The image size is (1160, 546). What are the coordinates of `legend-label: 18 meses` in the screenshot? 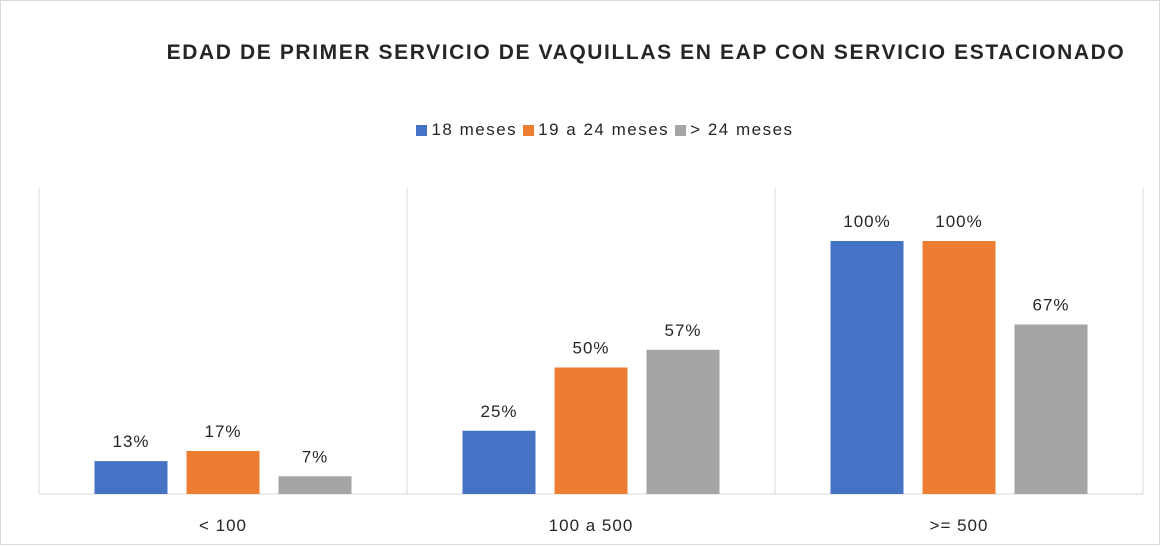 It's located at (474, 129).